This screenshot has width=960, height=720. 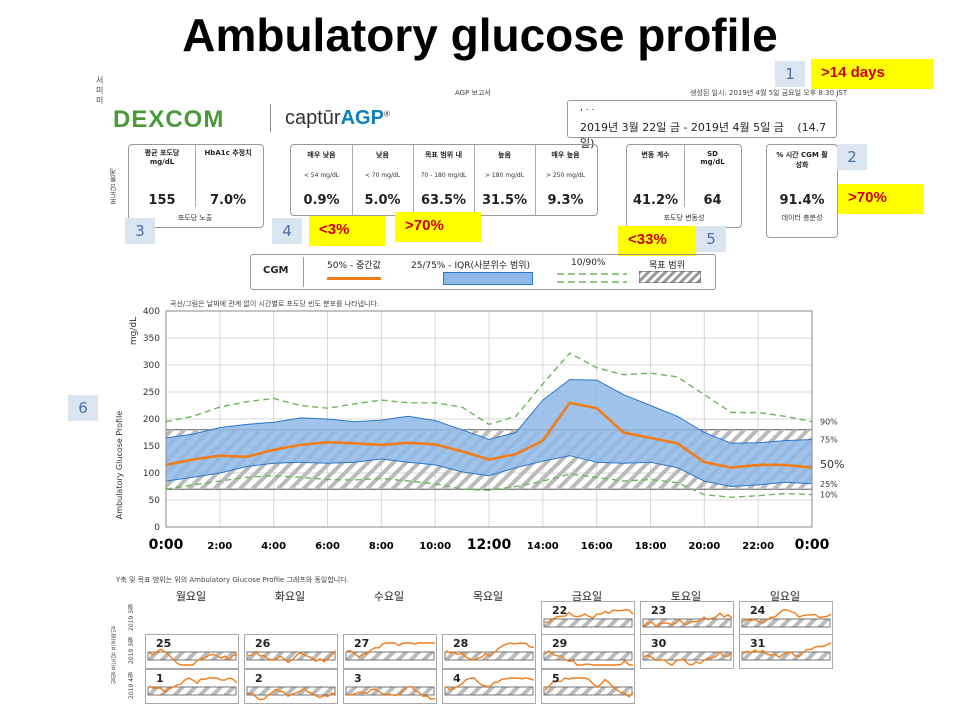 What do you see at coordinates (758, 610) in the screenshot?
I see `daily-date: 24` at bounding box center [758, 610].